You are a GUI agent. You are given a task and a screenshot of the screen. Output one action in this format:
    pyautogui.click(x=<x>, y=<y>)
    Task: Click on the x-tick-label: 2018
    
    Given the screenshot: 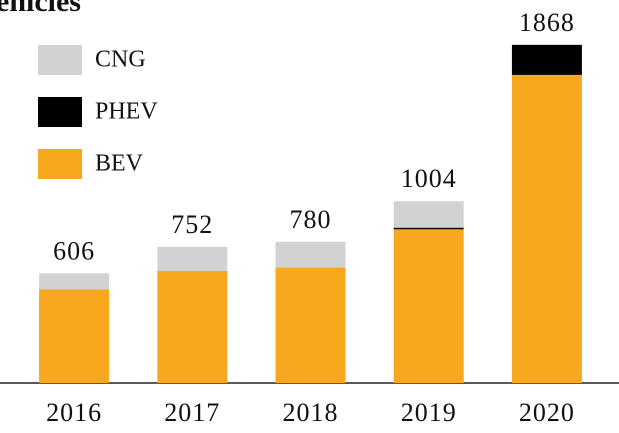 What is the action you would take?
    pyautogui.click(x=311, y=412)
    